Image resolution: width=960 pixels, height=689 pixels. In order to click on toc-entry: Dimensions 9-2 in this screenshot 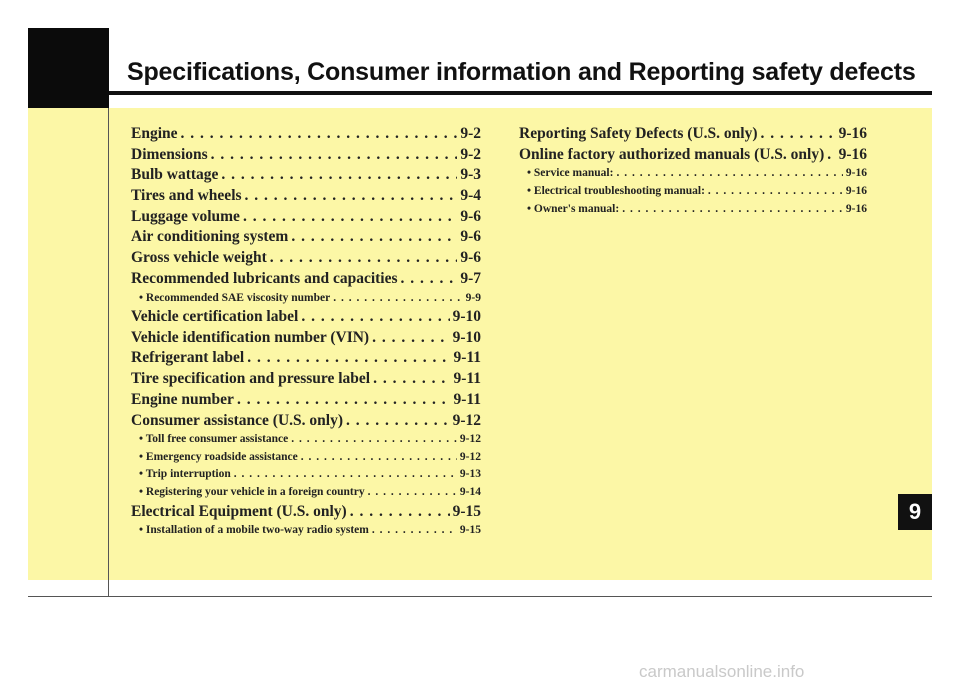, I will do `click(306, 155)`.